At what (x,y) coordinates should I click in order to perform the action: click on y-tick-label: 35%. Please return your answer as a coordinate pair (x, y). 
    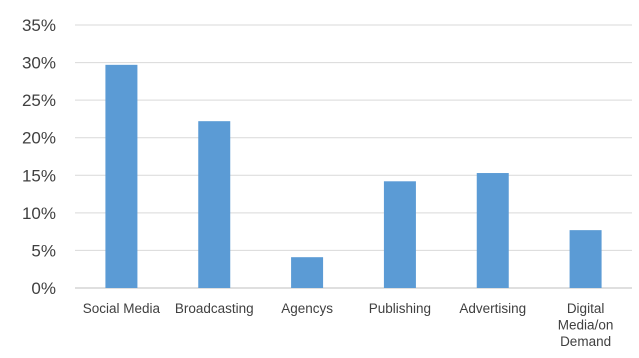
    Looking at the image, I should click on (39, 25).